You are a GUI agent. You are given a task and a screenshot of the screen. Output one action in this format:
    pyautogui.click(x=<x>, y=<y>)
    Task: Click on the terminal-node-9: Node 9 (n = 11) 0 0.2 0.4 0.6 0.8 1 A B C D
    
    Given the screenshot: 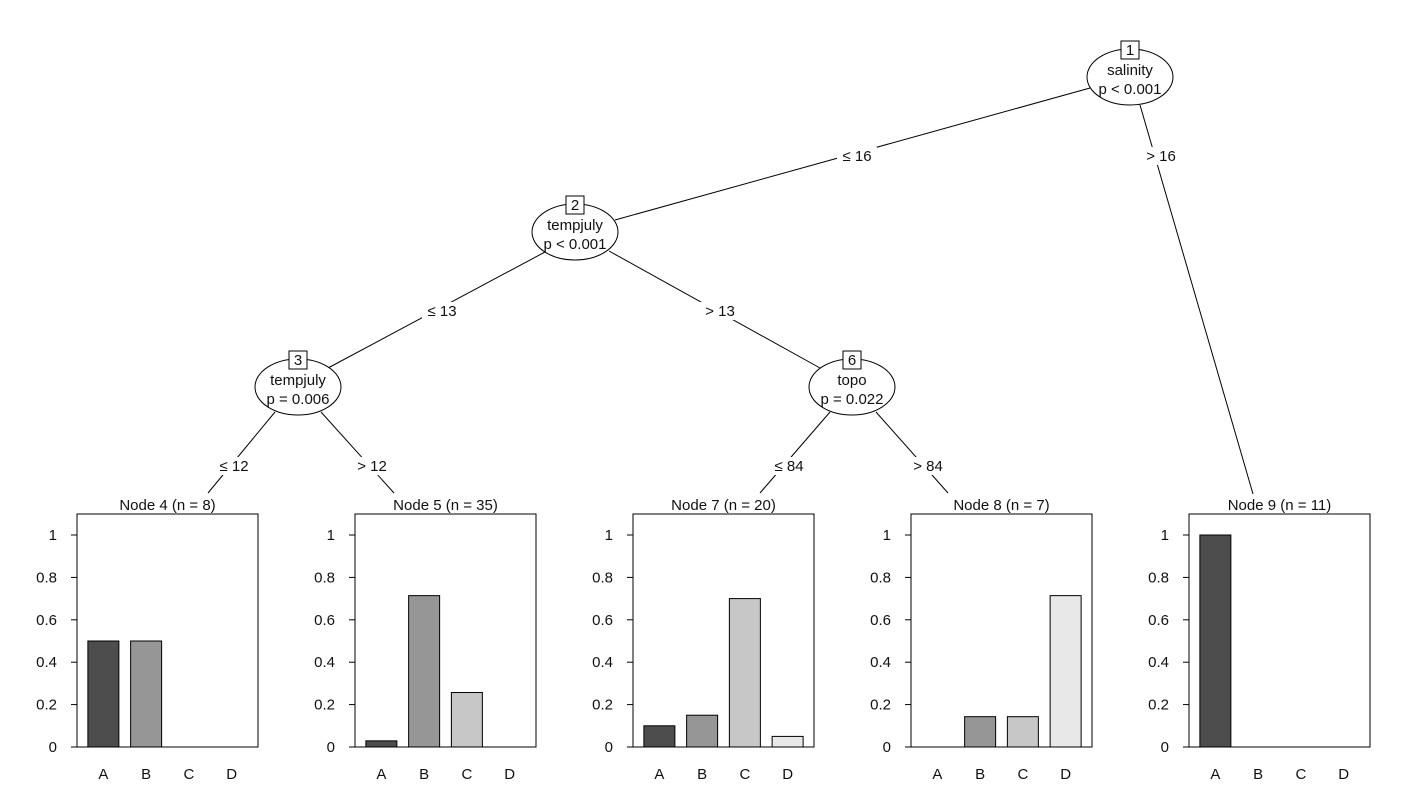 What is the action you would take?
    pyautogui.click(x=1259, y=639)
    